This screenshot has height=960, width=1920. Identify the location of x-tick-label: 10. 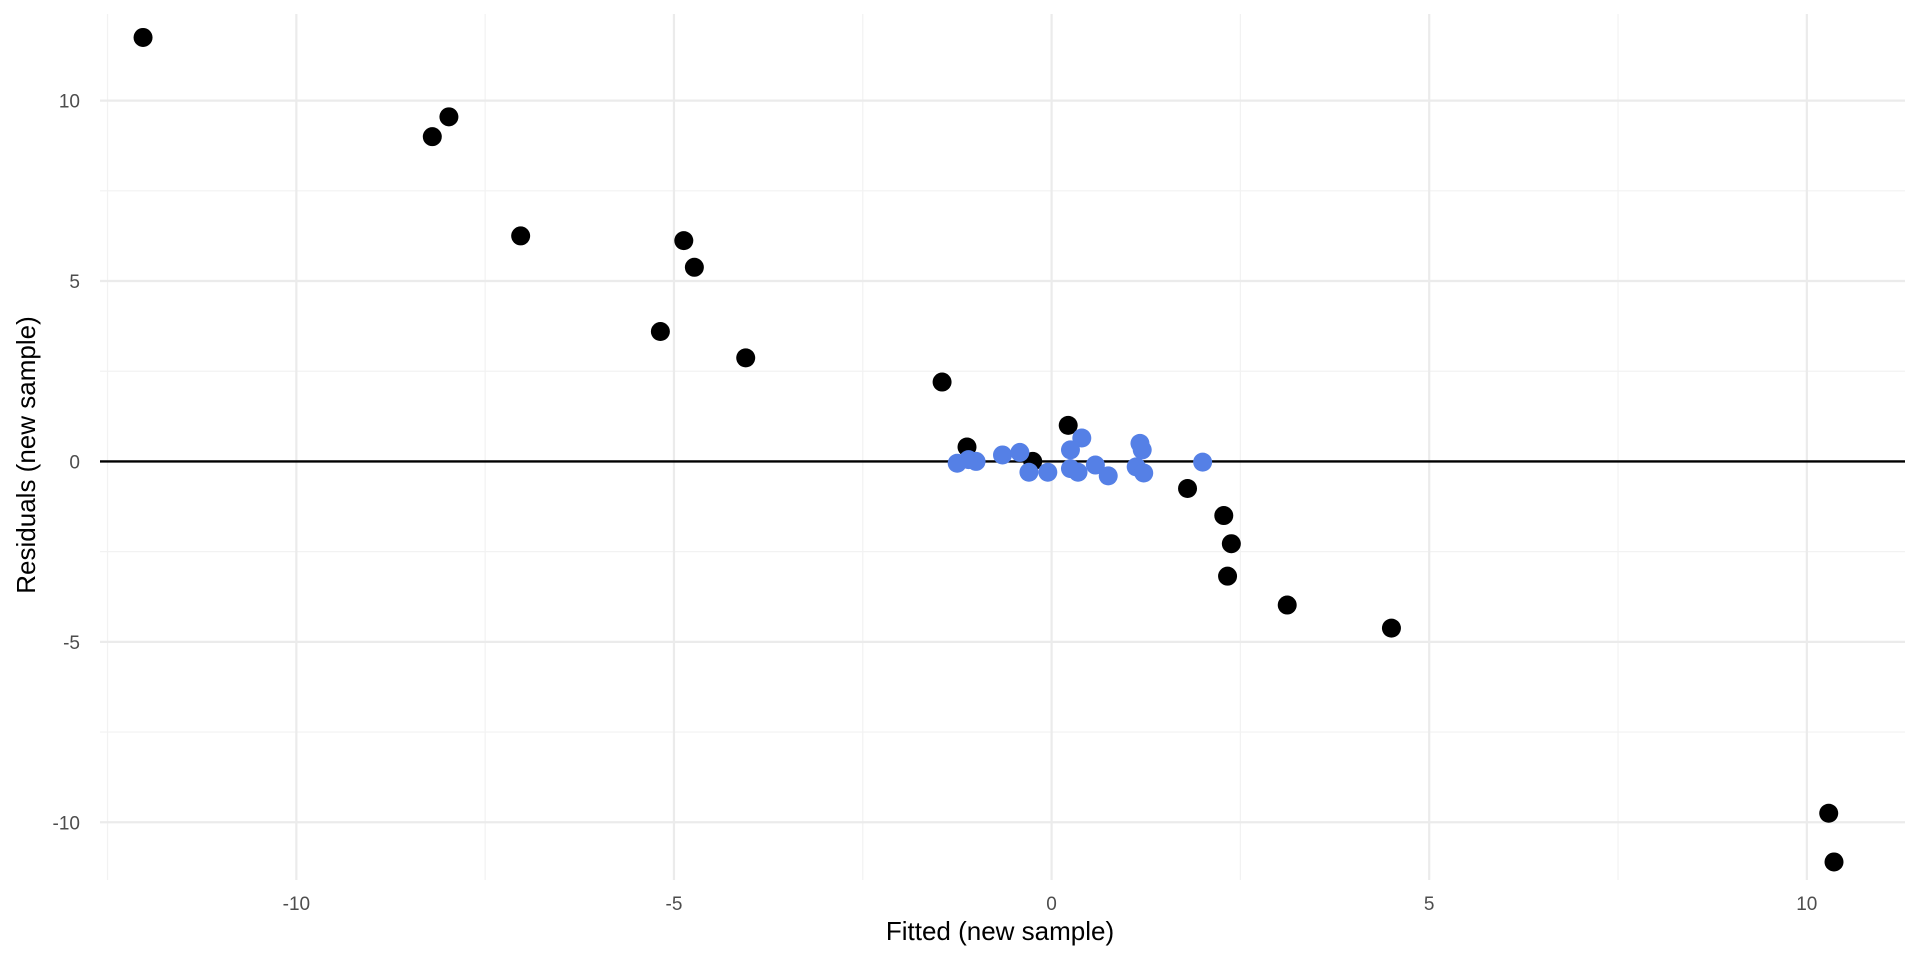
(1806, 904).